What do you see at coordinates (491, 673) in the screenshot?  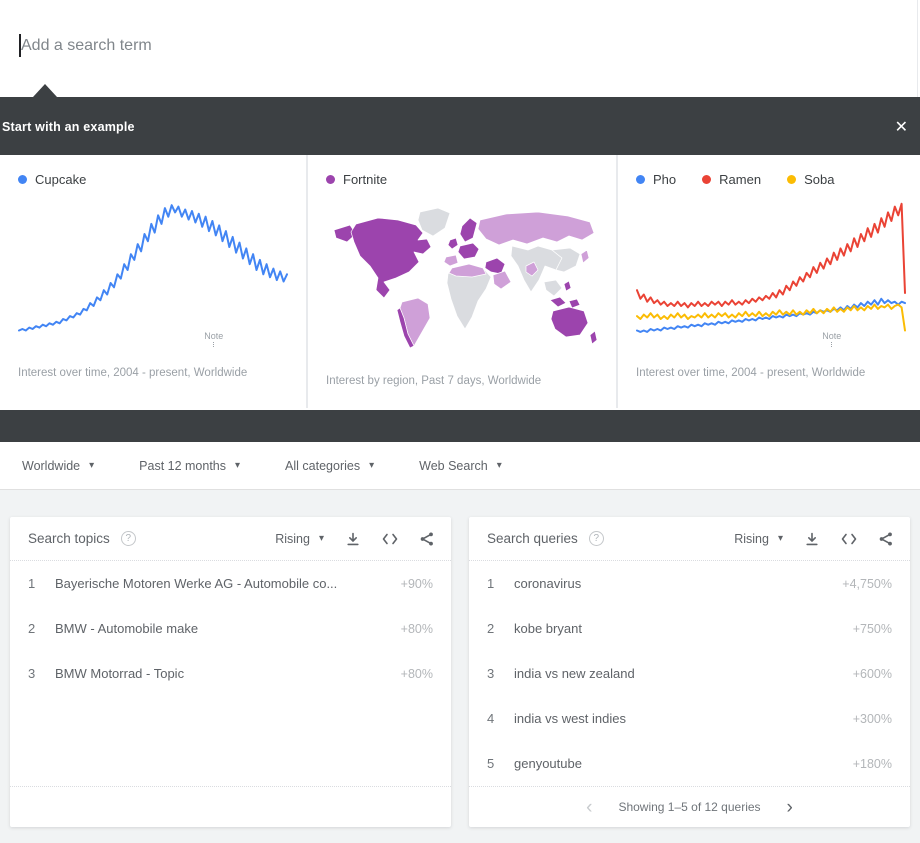 I see `row-rank: 3` at bounding box center [491, 673].